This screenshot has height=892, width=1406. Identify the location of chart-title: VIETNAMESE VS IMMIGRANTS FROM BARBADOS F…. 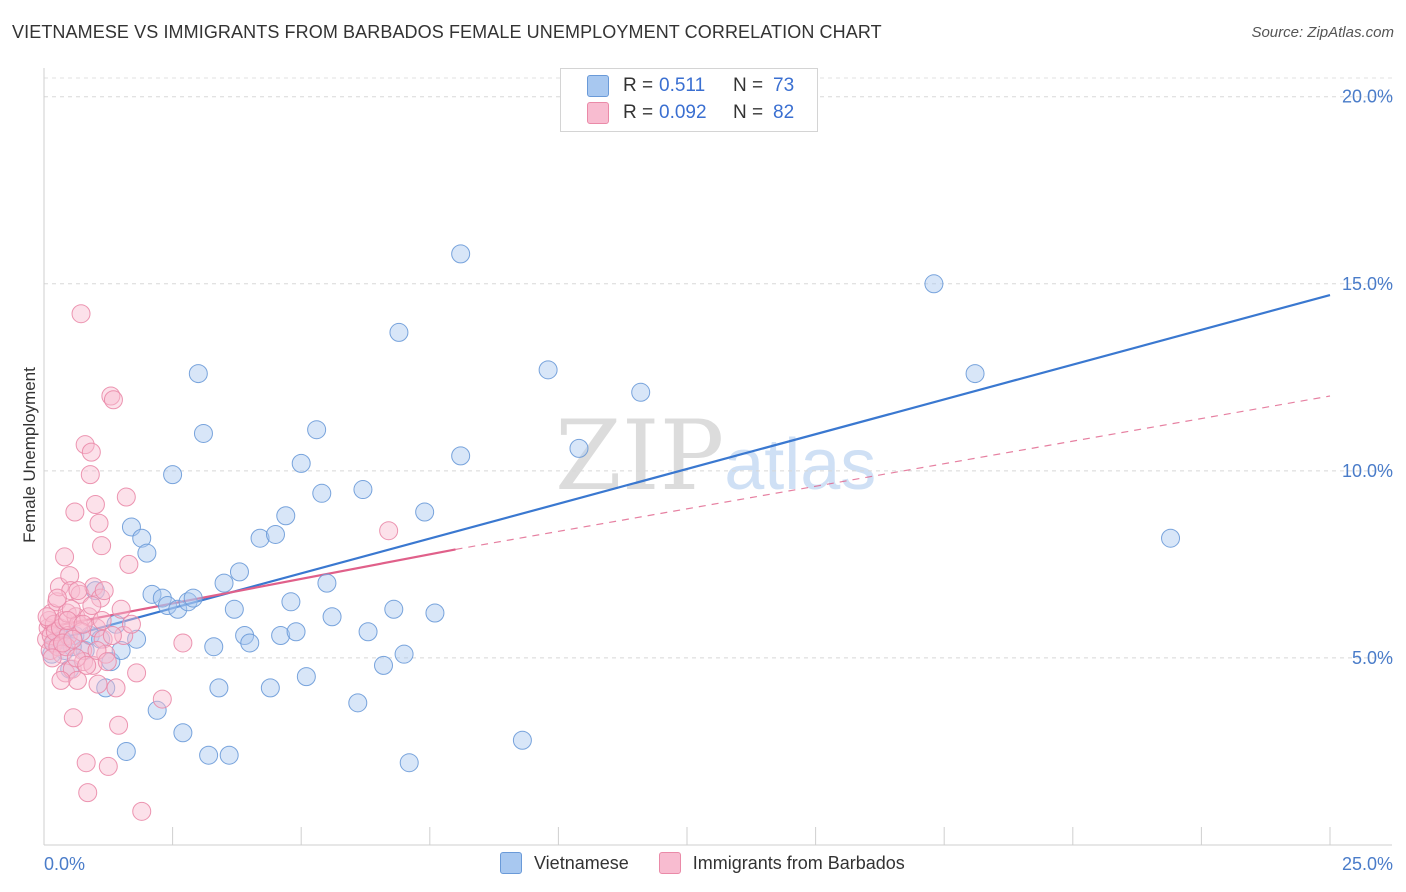
(447, 32).